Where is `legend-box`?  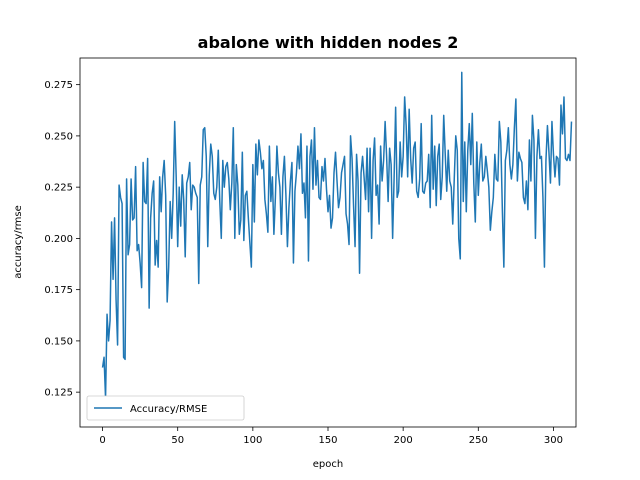
legend-box is located at coordinates (165, 408).